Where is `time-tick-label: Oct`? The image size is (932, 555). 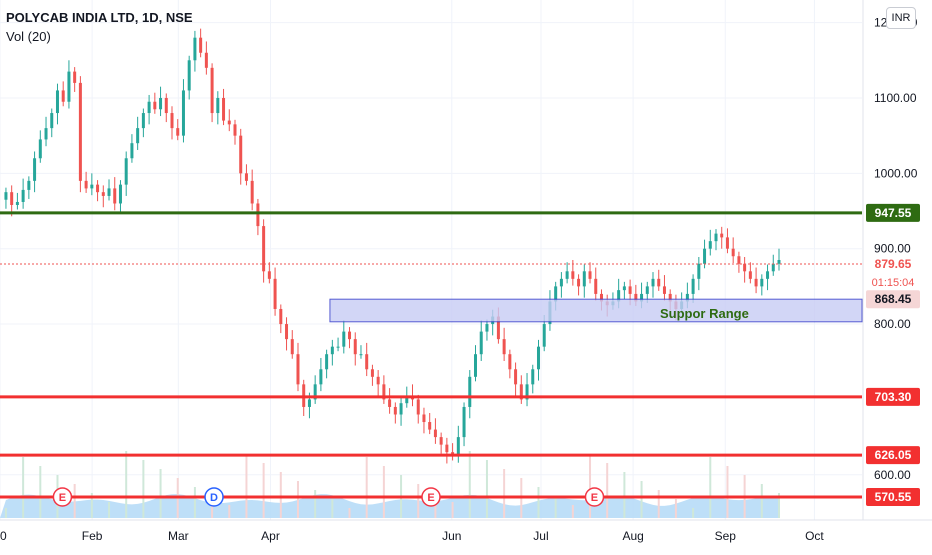
time-tick-label: Oct is located at coordinates (814, 536).